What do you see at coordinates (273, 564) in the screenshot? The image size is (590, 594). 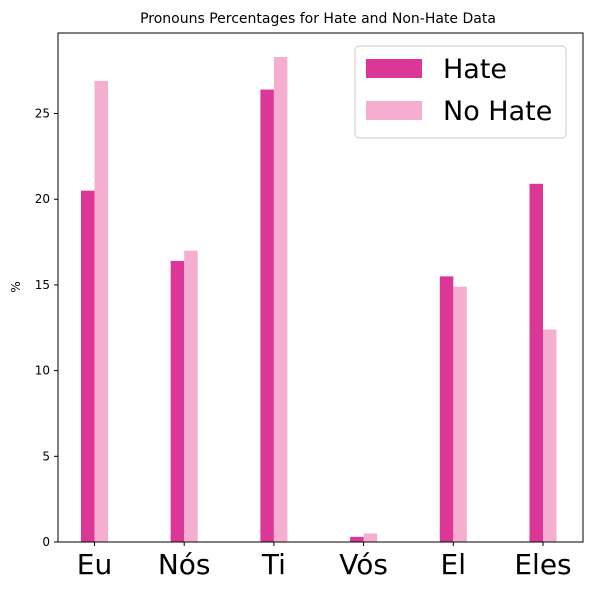 I see `x-tick-label-2: Ti` at bounding box center [273, 564].